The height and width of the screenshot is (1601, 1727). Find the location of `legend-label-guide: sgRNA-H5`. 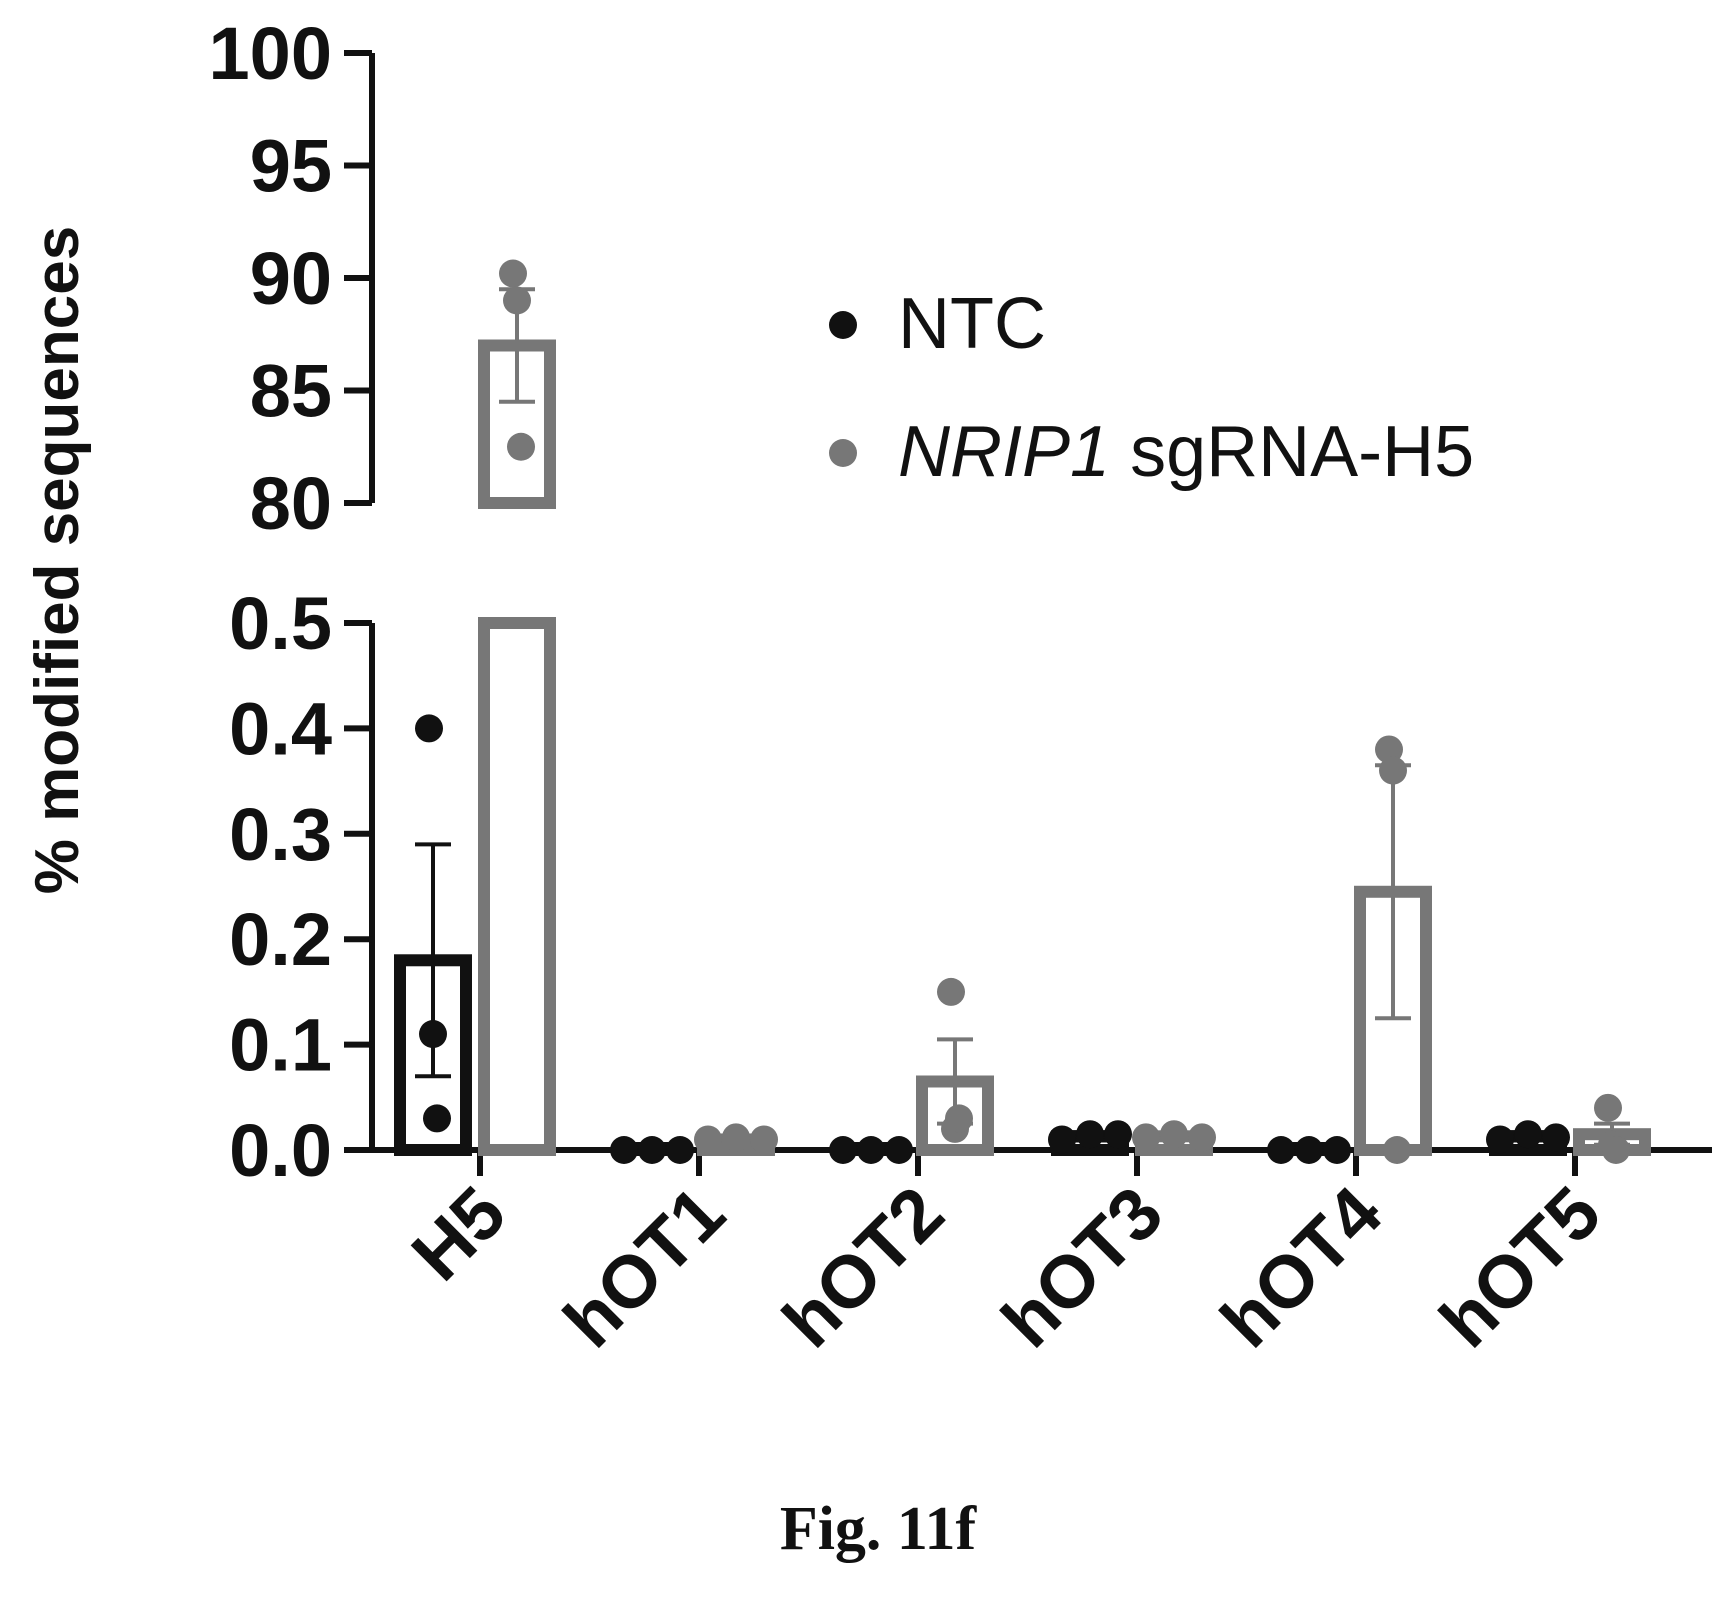

legend-label-guide: sgRNA-H5 is located at coordinates (1302, 452).